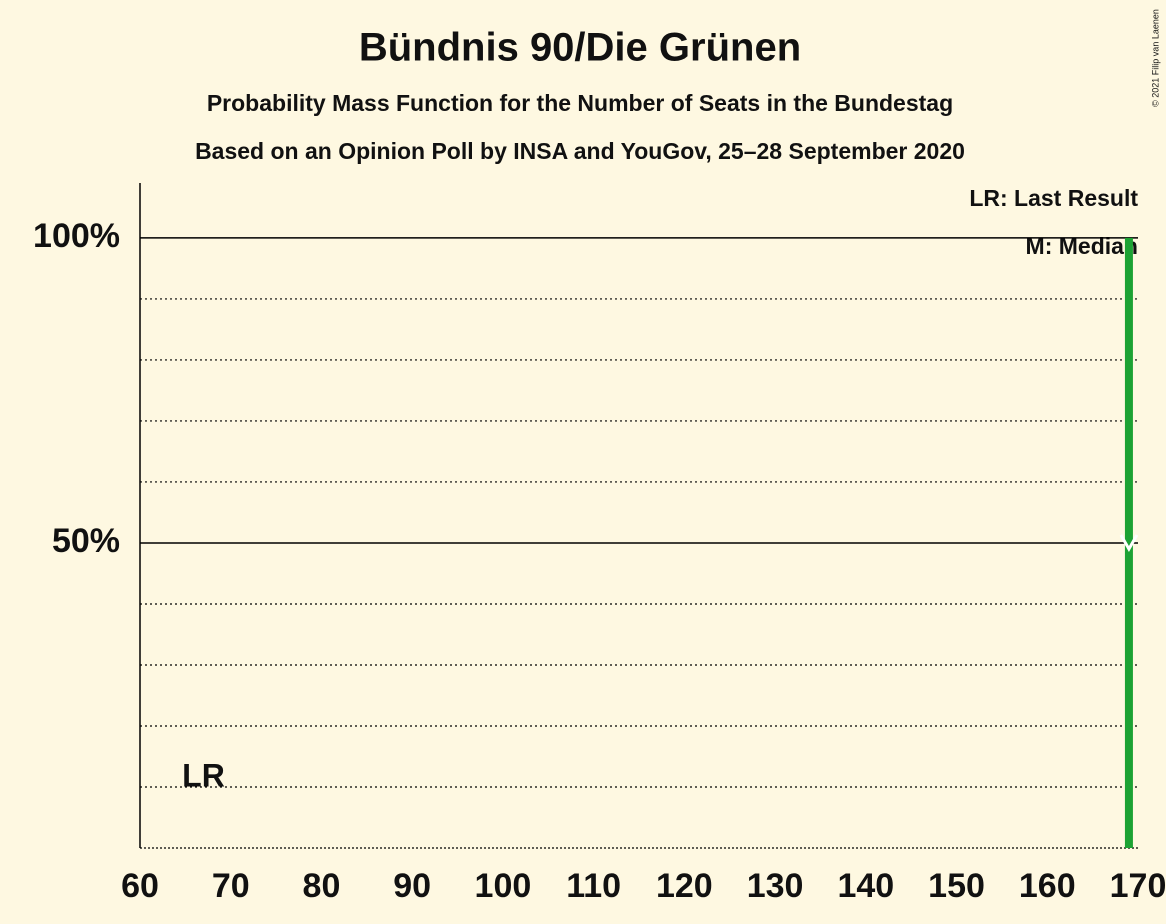 The image size is (1166, 924). I want to click on x-tick-label: 140, so click(865, 886).